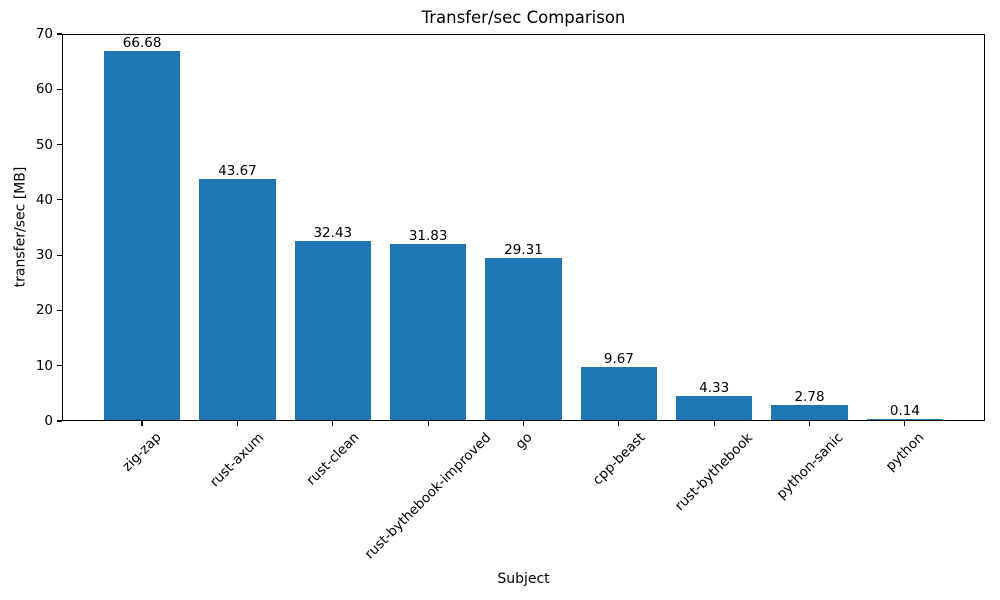  What do you see at coordinates (523, 249) in the screenshot?
I see `bar-value-label: 29.31` at bounding box center [523, 249].